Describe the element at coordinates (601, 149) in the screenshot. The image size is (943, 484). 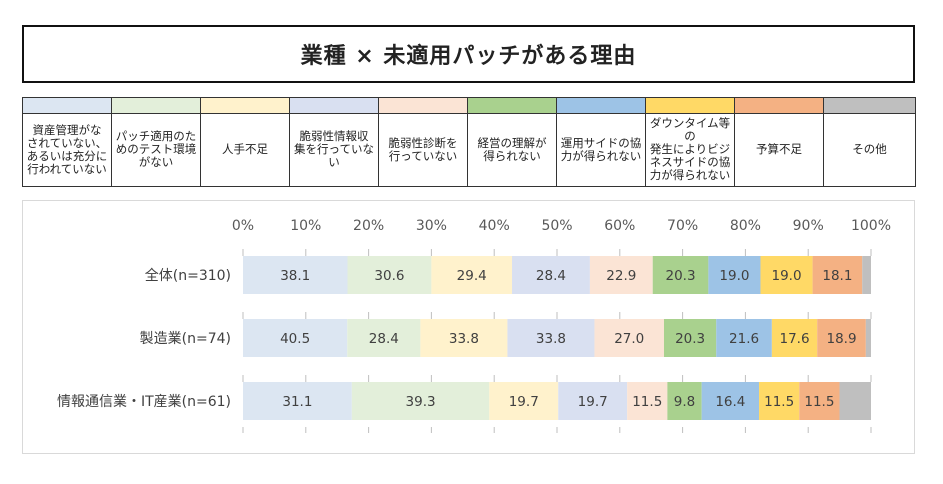
I see `legend-label: 運用サイドの協 力が得られない` at that location.